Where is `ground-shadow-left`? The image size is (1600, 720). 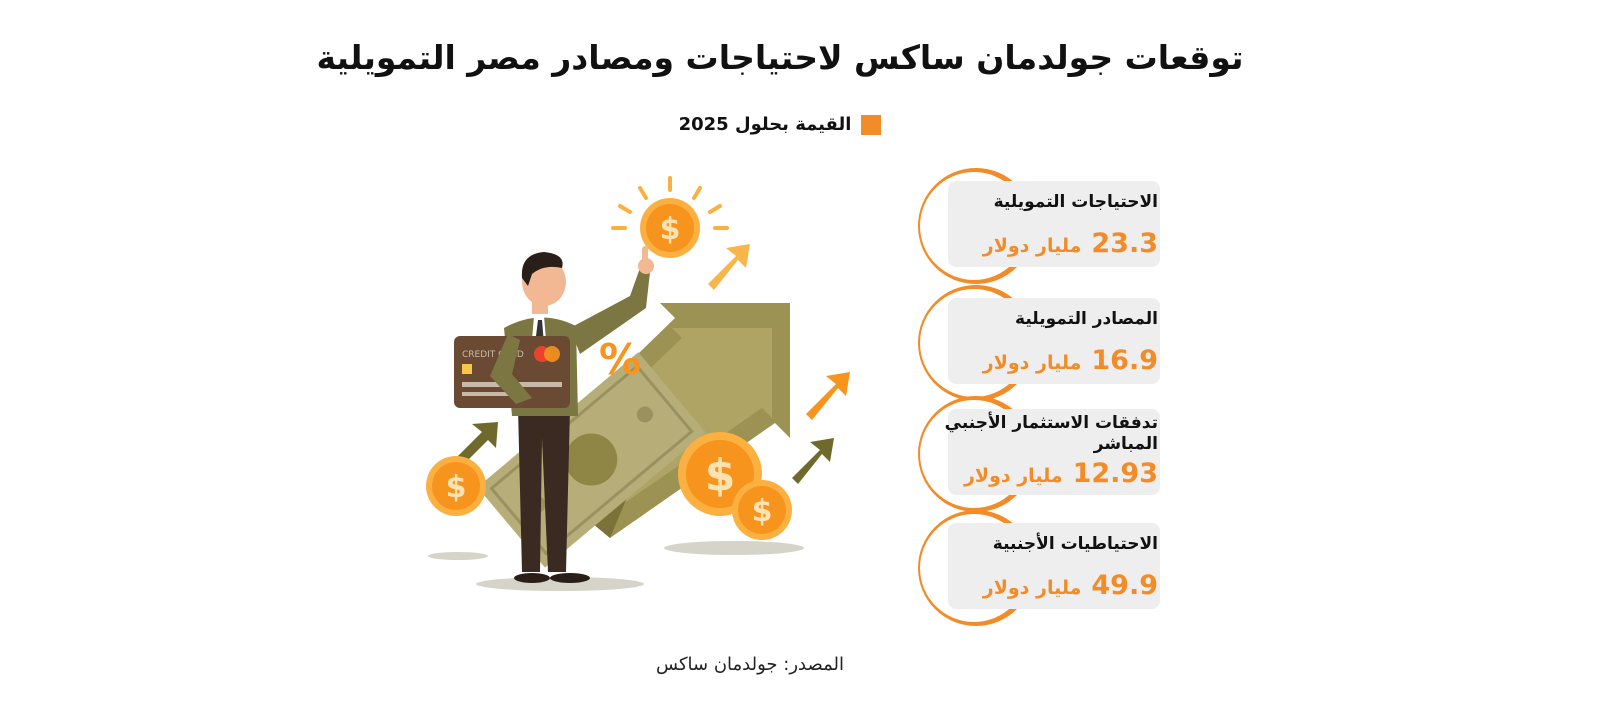
ground-shadow-left is located at coordinates (458, 556).